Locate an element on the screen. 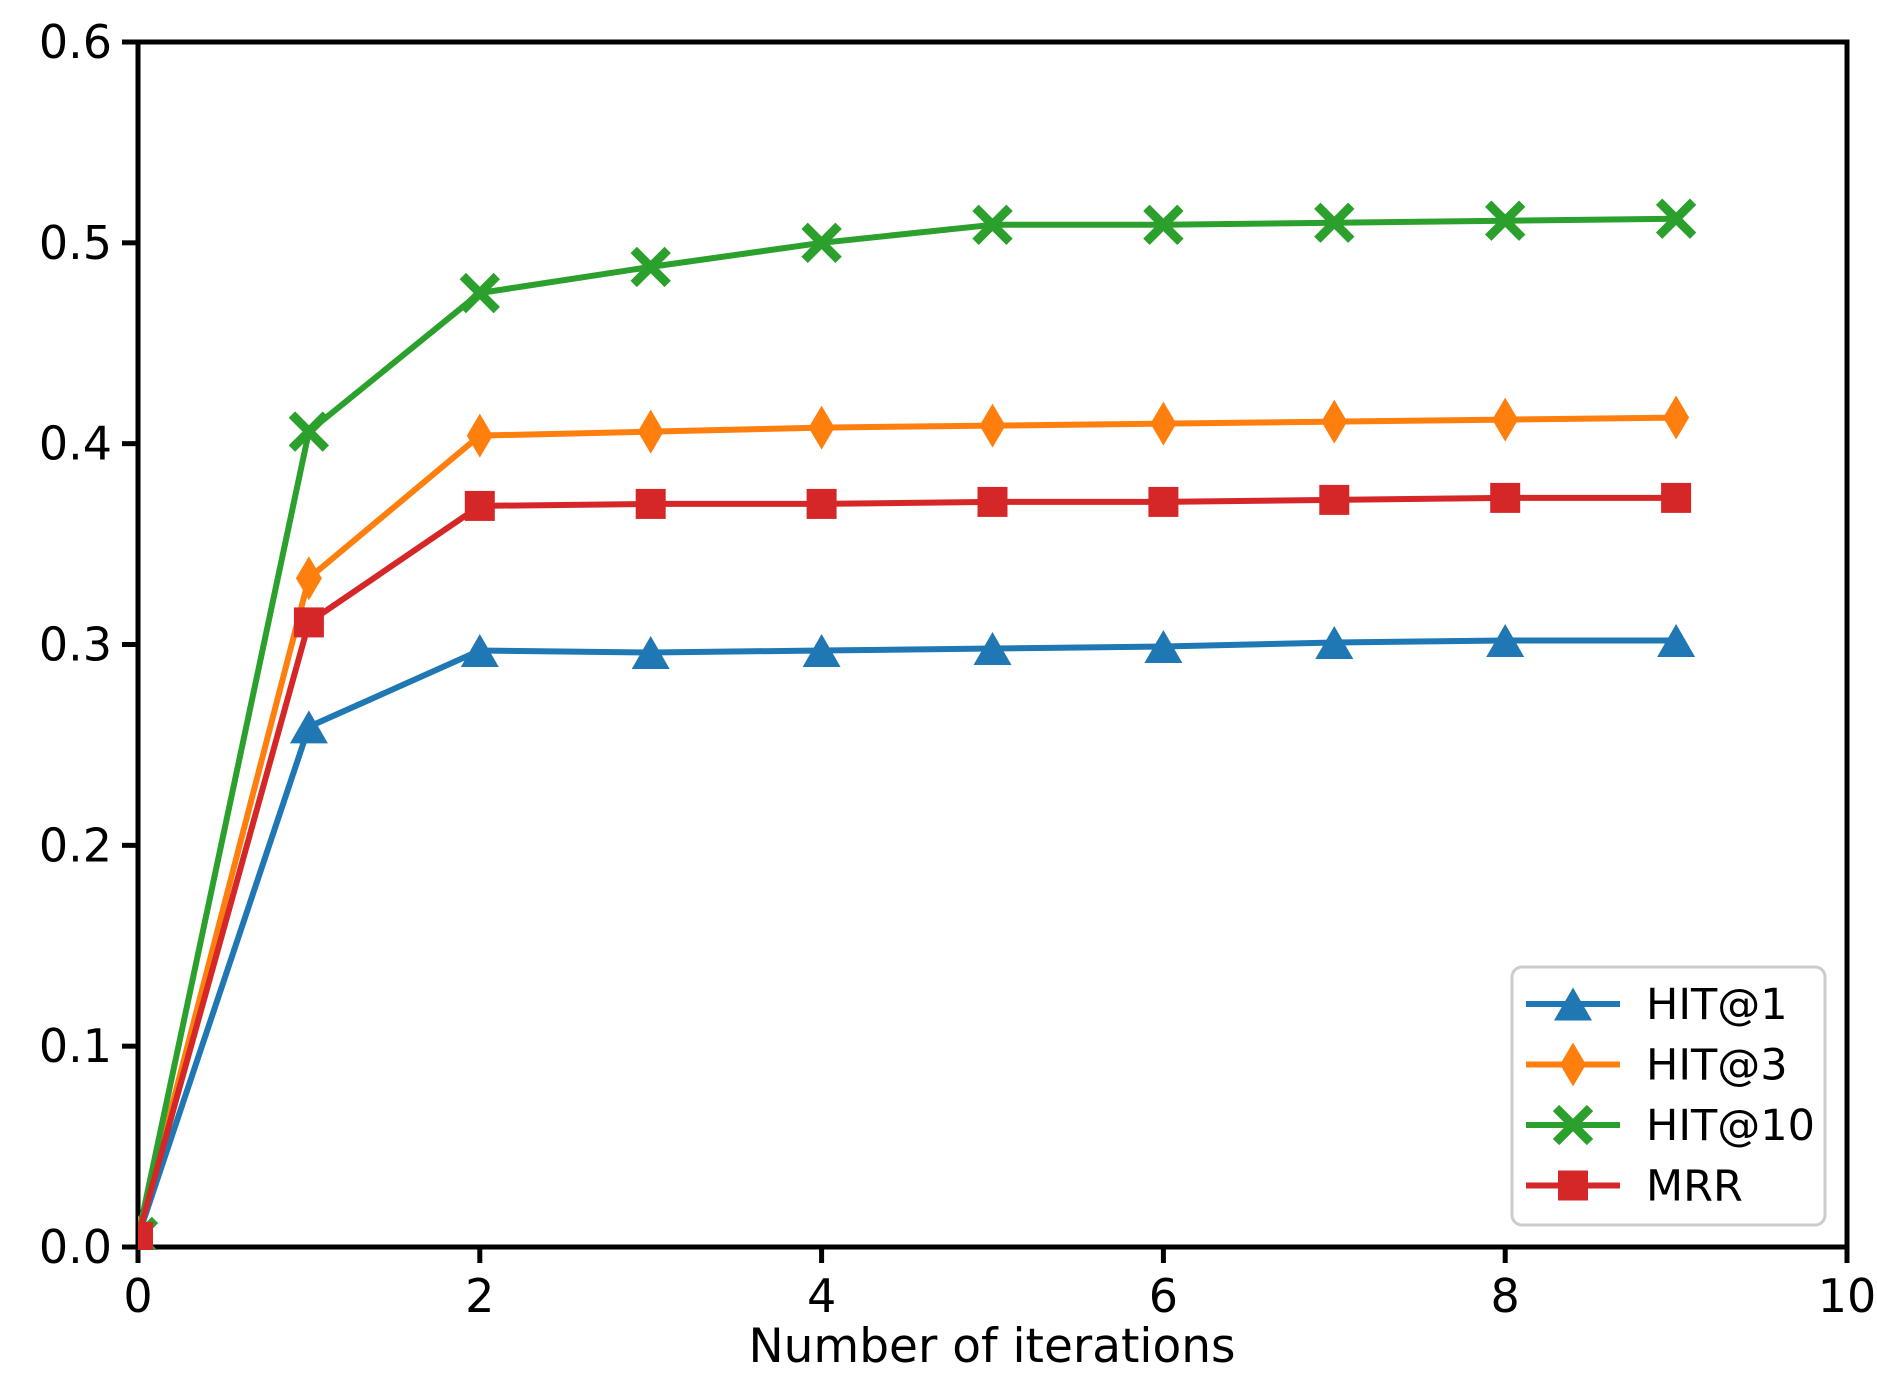 This screenshot has width=1877, height=1390. x-tick-label: 6 is located at coordinates (1163, 1296).